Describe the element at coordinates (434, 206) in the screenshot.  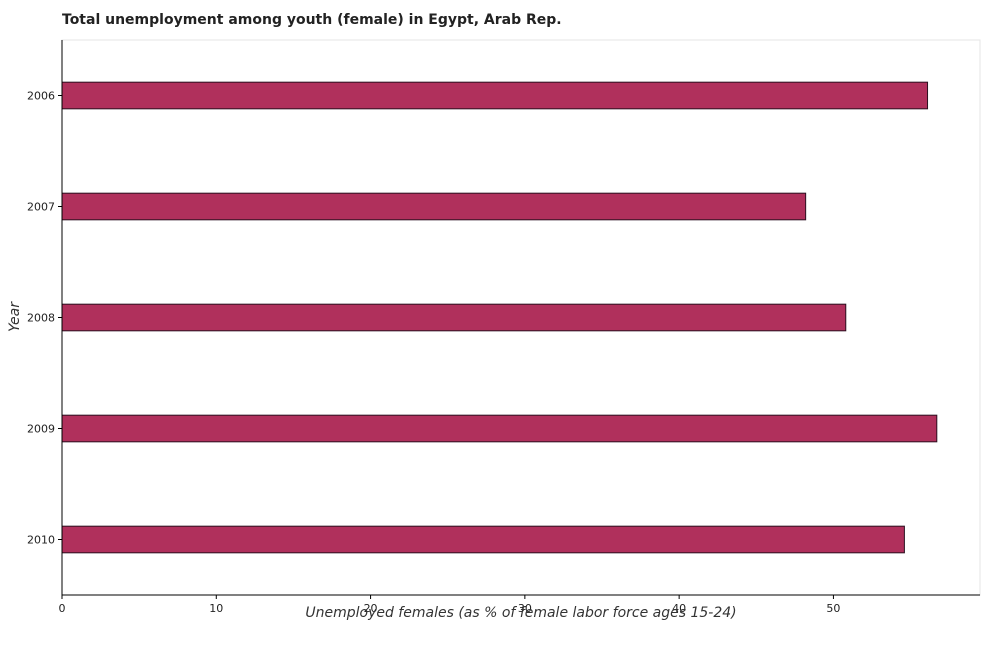
I see `bar-2007` at that location.